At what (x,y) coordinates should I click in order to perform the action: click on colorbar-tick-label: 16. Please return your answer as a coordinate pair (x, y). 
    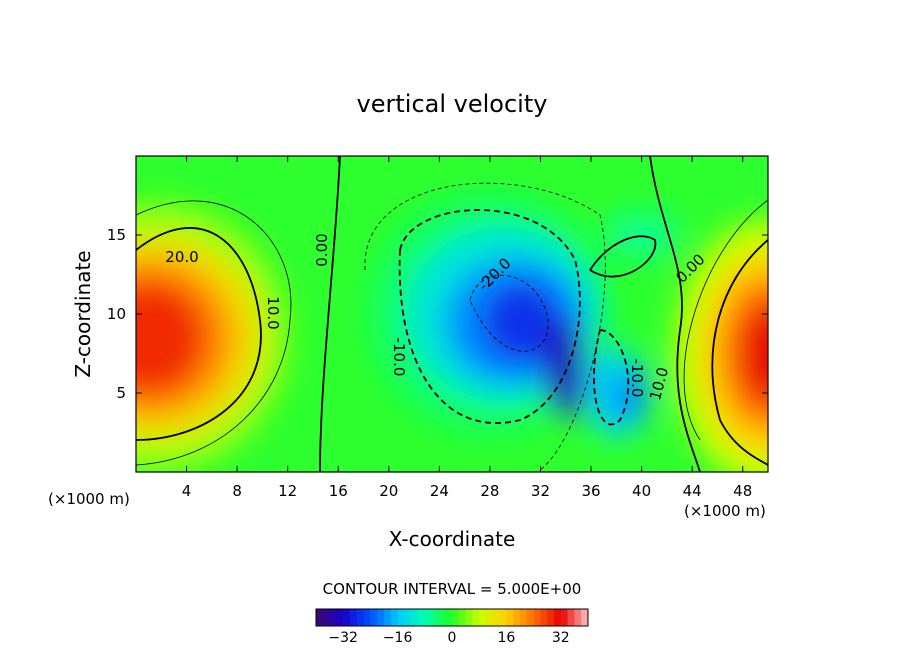
    Looking at the image, I should click on (506, 638).